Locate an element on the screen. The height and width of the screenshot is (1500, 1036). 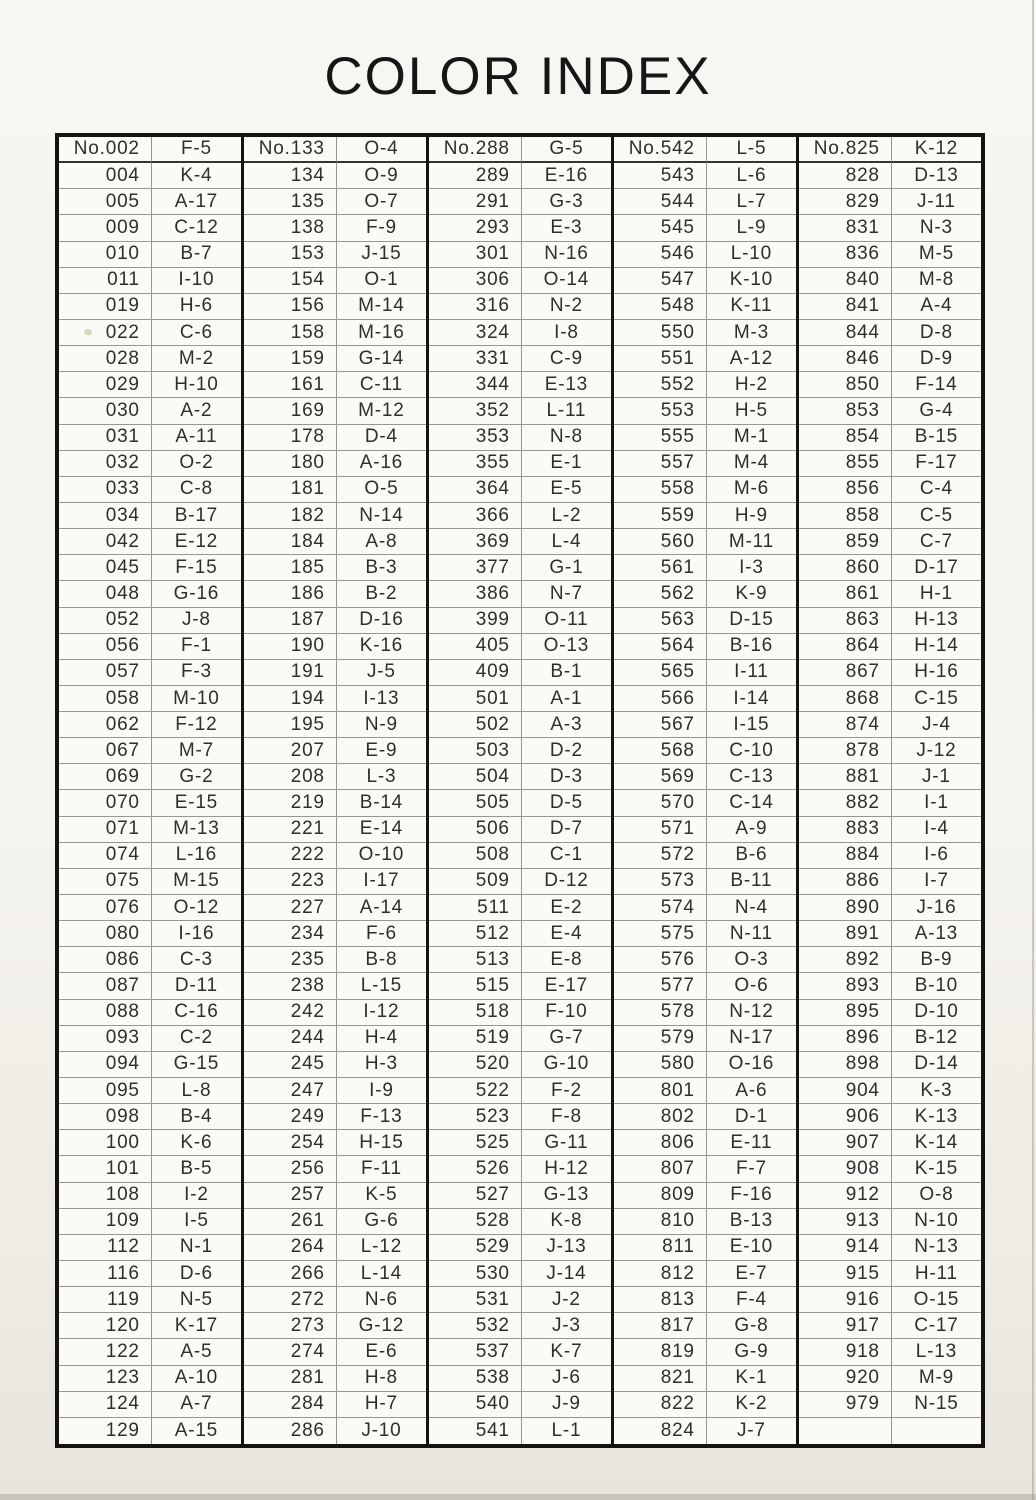
number-cell: 817 is located at coordinates (660, 1326).